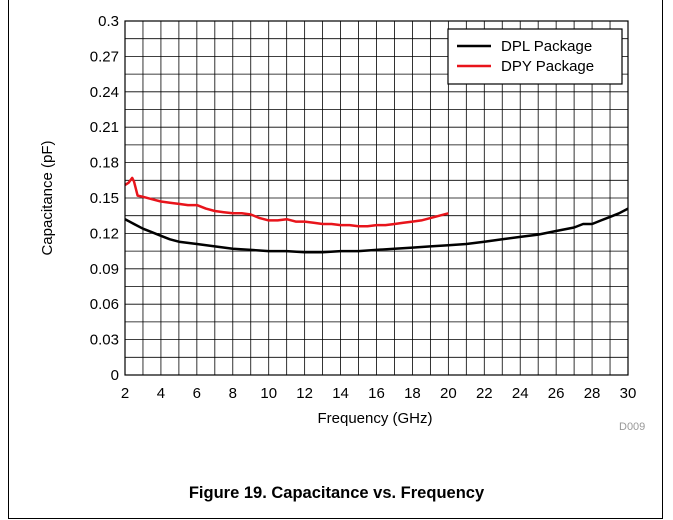  What do you see at coordinates (161, 393) in the screenshot?
I see `x-tick-label: 4` at bounding box center [161, 393].